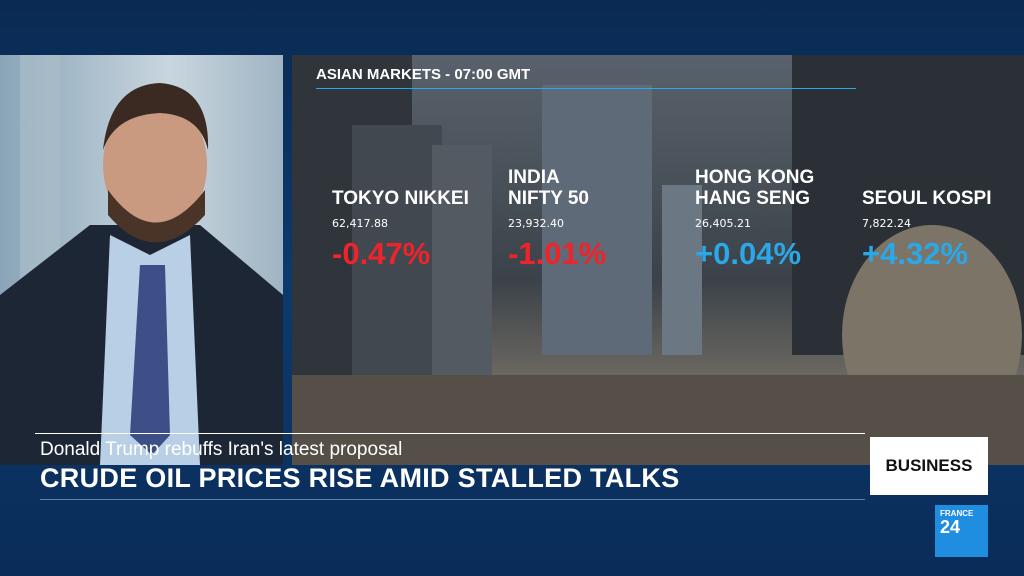 Image resolution: width=1024 pixels, height=576 pixels. I want to click on lower-third-rule, so click(450, 433).